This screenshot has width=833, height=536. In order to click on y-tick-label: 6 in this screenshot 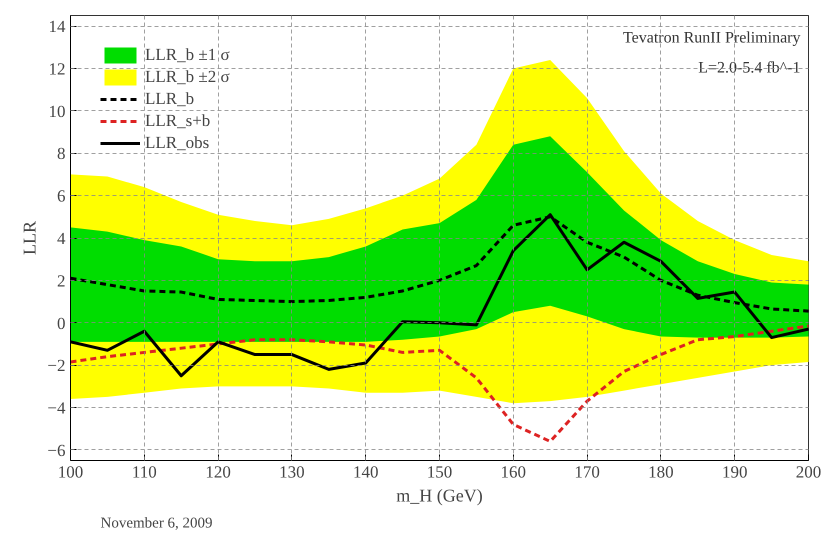, I will do `click(61, 196)`.